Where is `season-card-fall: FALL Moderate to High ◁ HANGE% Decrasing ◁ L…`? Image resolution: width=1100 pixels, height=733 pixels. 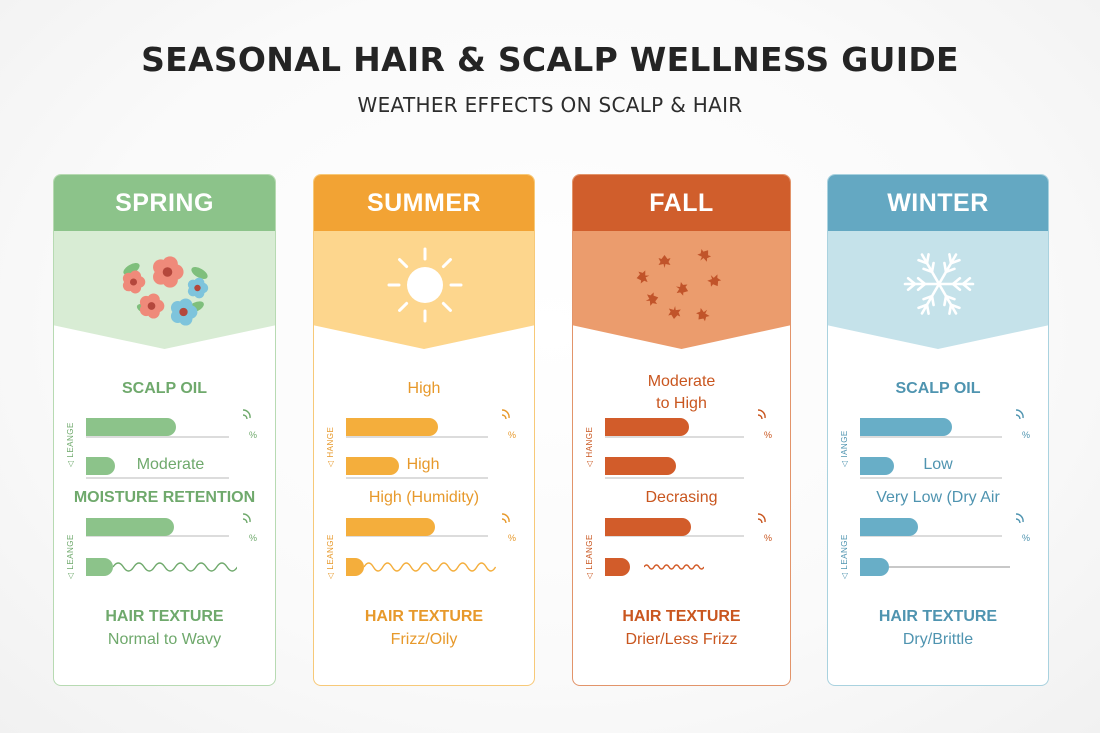 season-card-fall: FALL Moderate to High ◁ HANGE% Decrasing ◁ L… is located at coordinates (681, 430).